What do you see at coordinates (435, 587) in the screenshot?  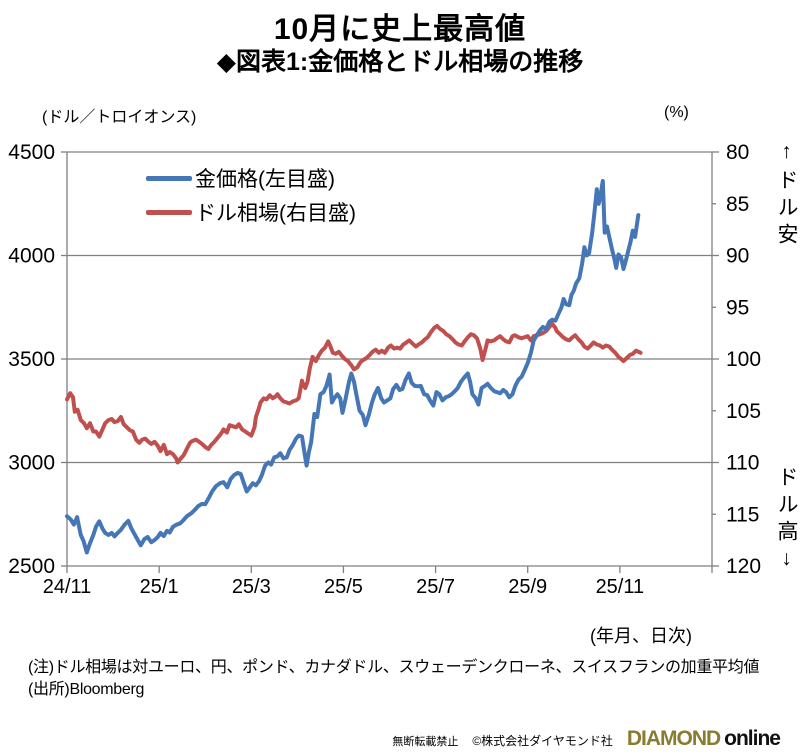 I see `x-tick-label: 25/7` at bounding box center [435, 587].